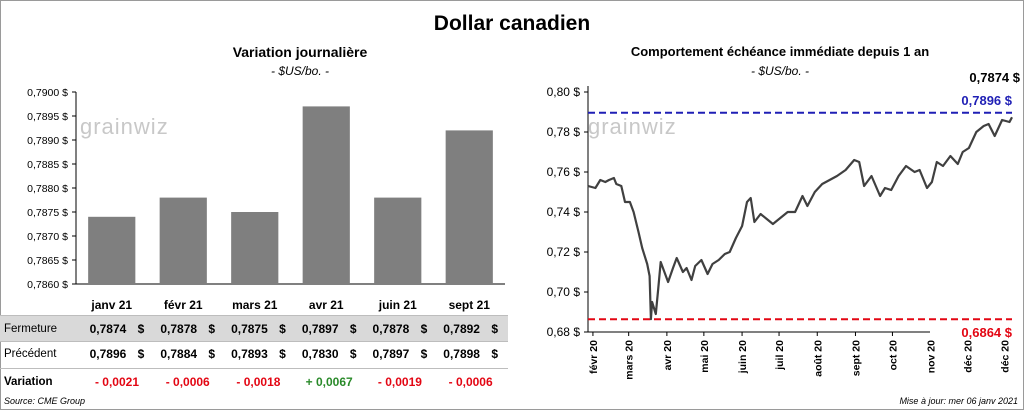 The image size is (1024, 410). I want to click on high-value-label: 0,7896 $, so click(971, 100).